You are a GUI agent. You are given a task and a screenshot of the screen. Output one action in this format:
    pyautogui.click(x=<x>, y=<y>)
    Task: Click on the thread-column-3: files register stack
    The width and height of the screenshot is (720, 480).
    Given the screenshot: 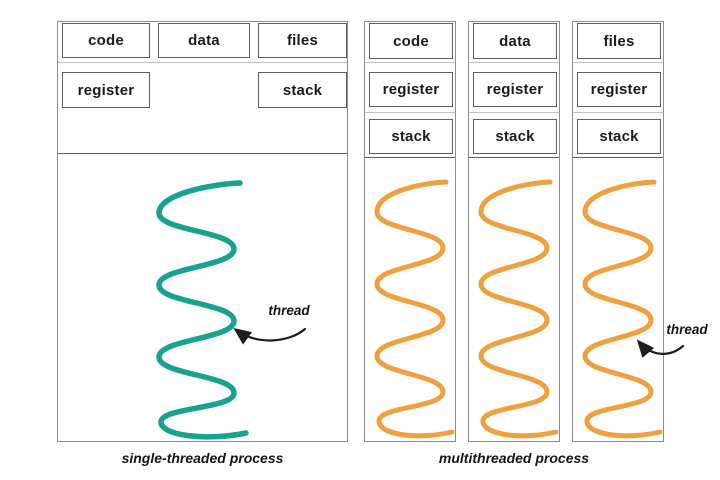 What is the action you would take?
    pyautogui.click(x=618, y=231)
    